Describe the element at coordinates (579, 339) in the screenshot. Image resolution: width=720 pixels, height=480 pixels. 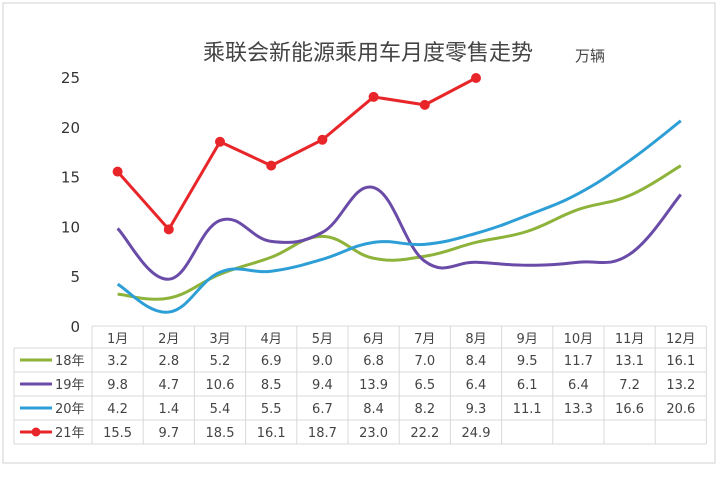
I see `x-category-label: 10月` at that location.